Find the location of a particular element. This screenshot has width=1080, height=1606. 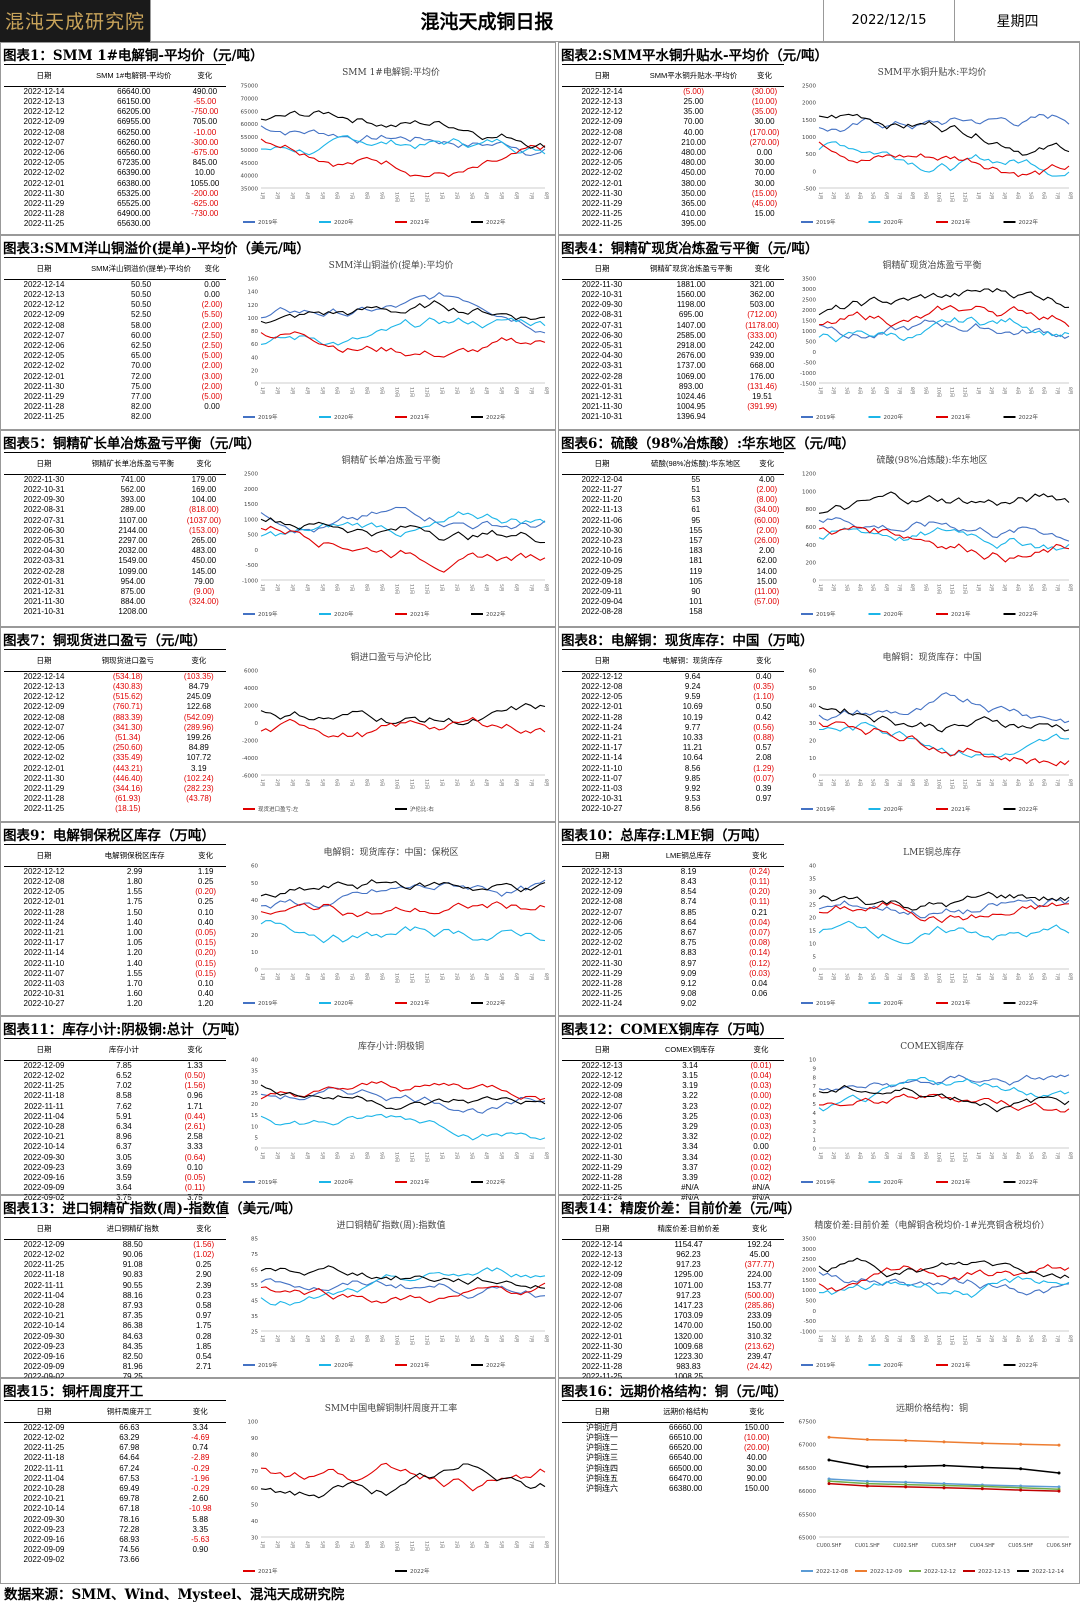

table-cell: 1024.46 is located at coordinates (691, 396).